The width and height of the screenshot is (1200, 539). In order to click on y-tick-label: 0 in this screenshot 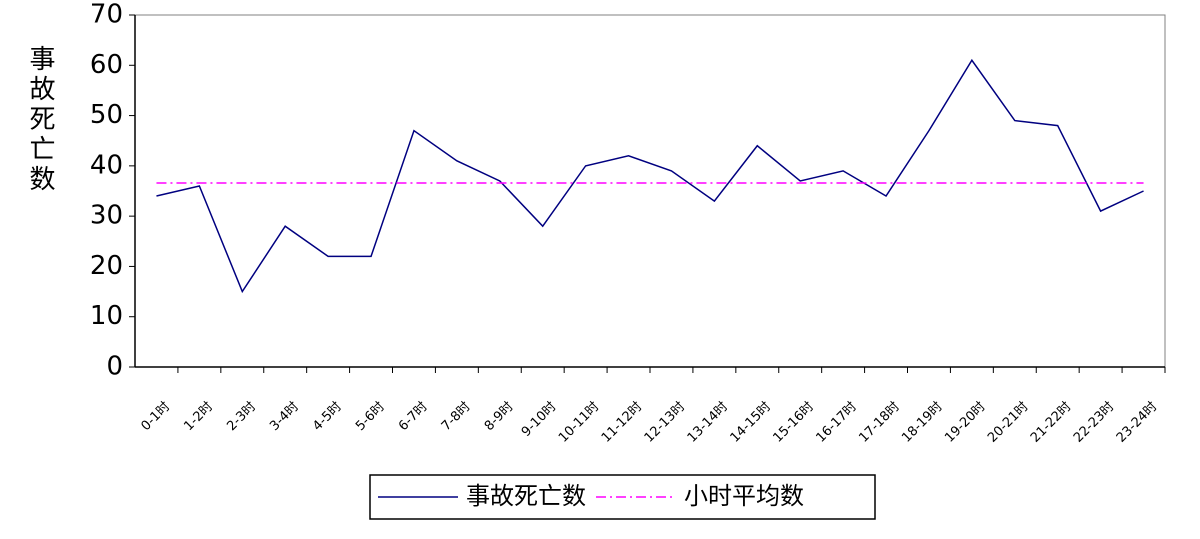, I will do `click(114, 367)`.